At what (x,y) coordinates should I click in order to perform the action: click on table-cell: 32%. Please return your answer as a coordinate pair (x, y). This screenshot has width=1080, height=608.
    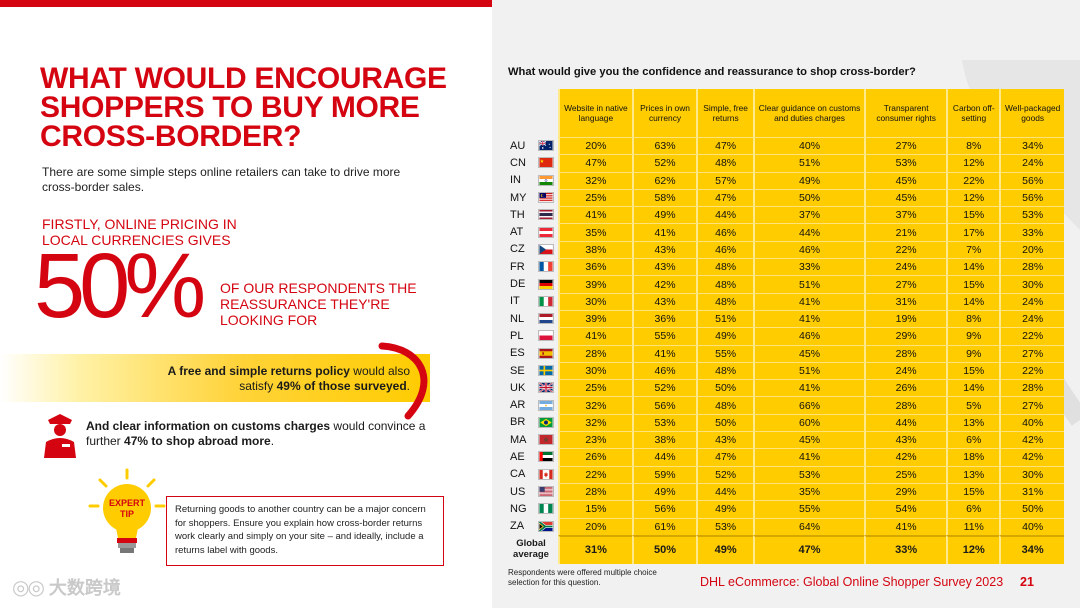
    Looking at the image, I should click on (595, 405).